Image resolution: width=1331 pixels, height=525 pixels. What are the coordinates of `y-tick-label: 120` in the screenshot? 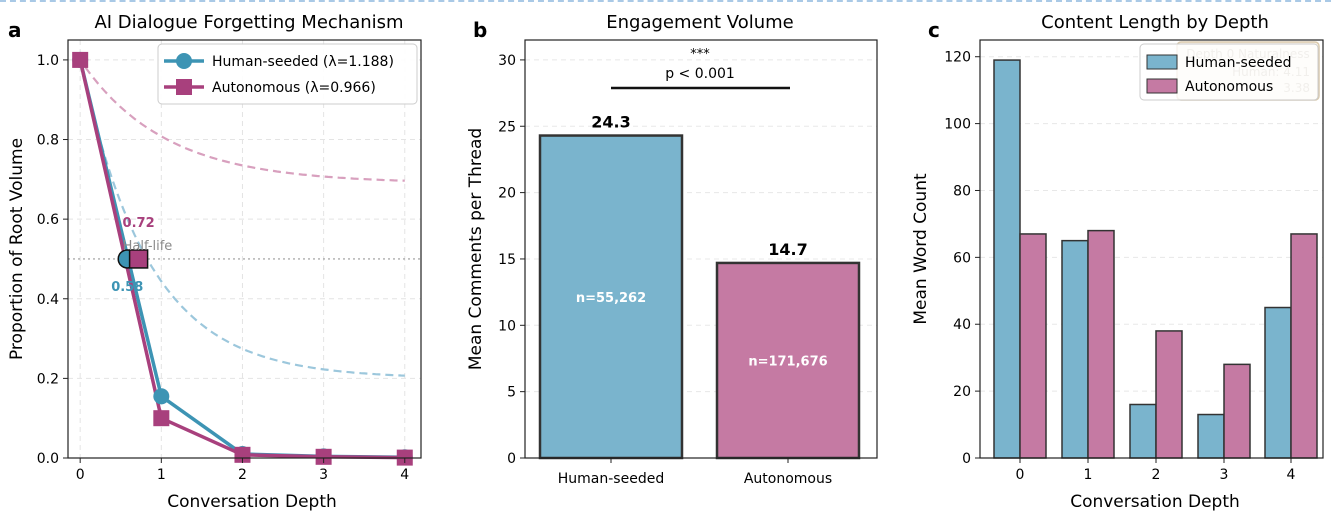 It's located at (957, 58).